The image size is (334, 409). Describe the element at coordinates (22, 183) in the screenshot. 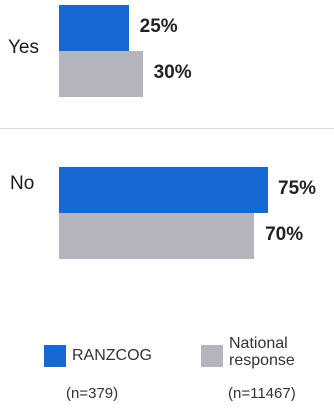

I see `category-label-no: No` at that location.